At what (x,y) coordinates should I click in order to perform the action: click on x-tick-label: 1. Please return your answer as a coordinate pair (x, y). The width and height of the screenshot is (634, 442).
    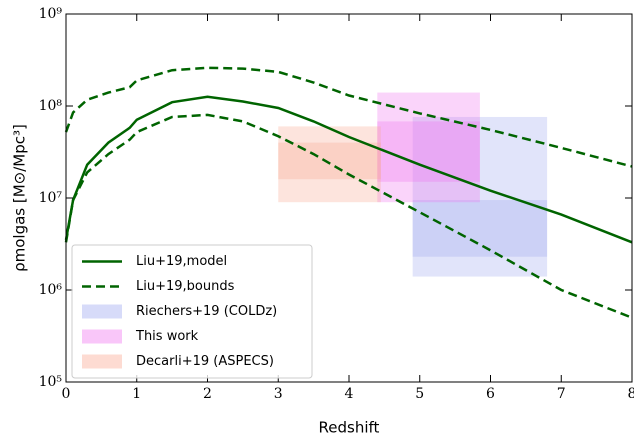
    Looking at the image, I should click on (136, 394).